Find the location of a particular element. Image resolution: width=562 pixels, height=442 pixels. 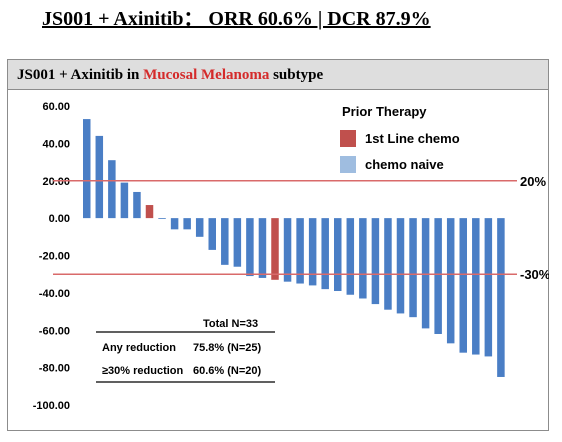

page-title: JS001 + Axinitib： ORR 60.6% | DCR 87.9% is located at coordinates (236, 19).